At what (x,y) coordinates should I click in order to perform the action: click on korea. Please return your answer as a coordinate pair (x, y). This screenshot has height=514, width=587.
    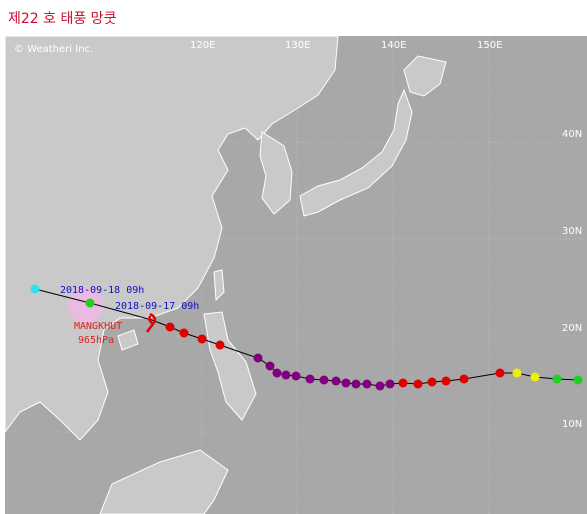
    Looking at the image, I should click on (276, 173).